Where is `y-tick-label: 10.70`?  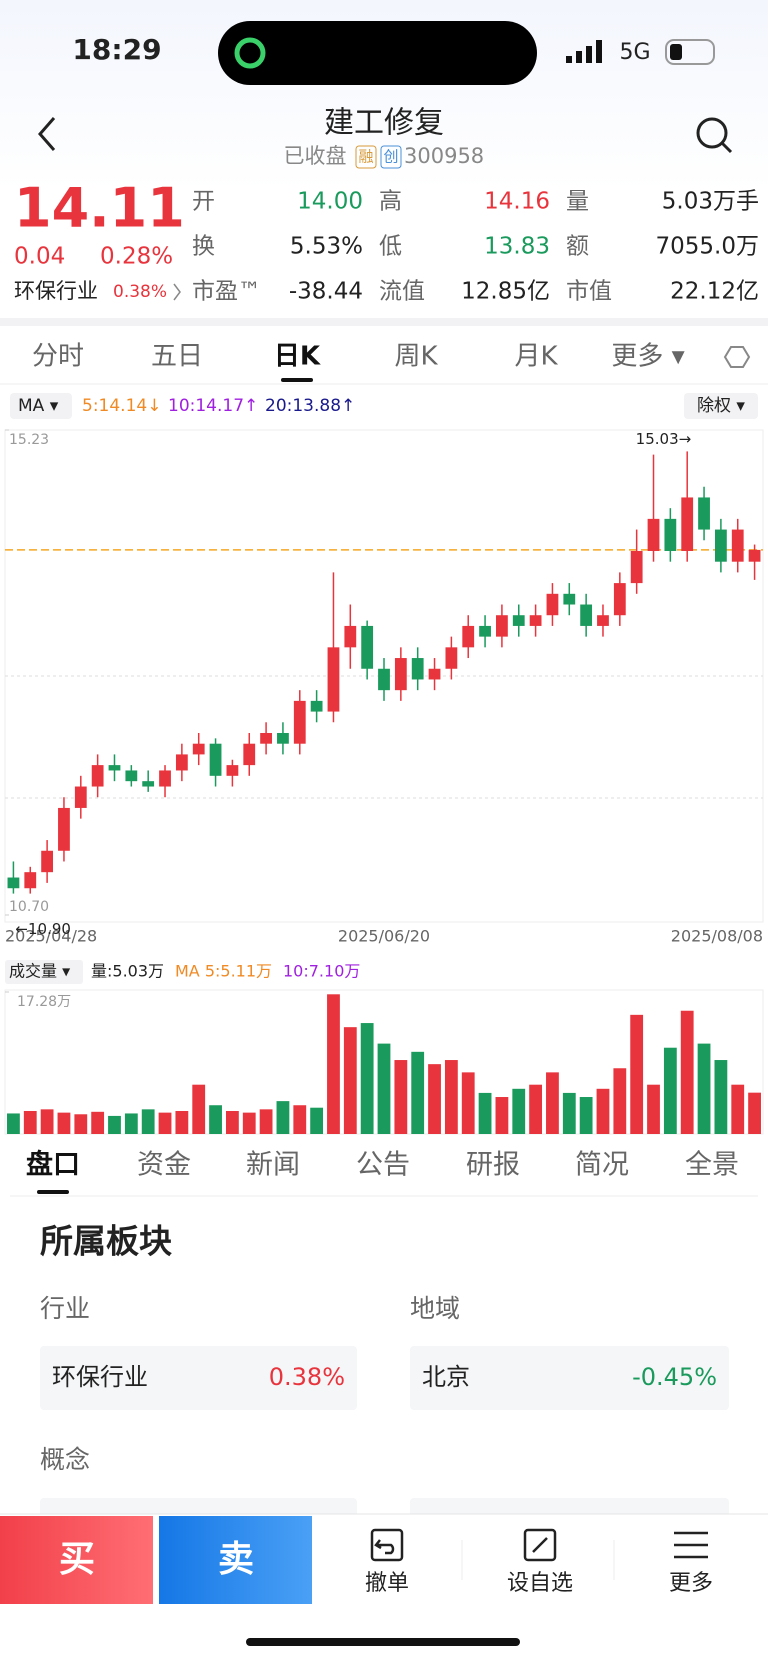 y-tick-label: 10.70 is located at coordinates (29, 907).